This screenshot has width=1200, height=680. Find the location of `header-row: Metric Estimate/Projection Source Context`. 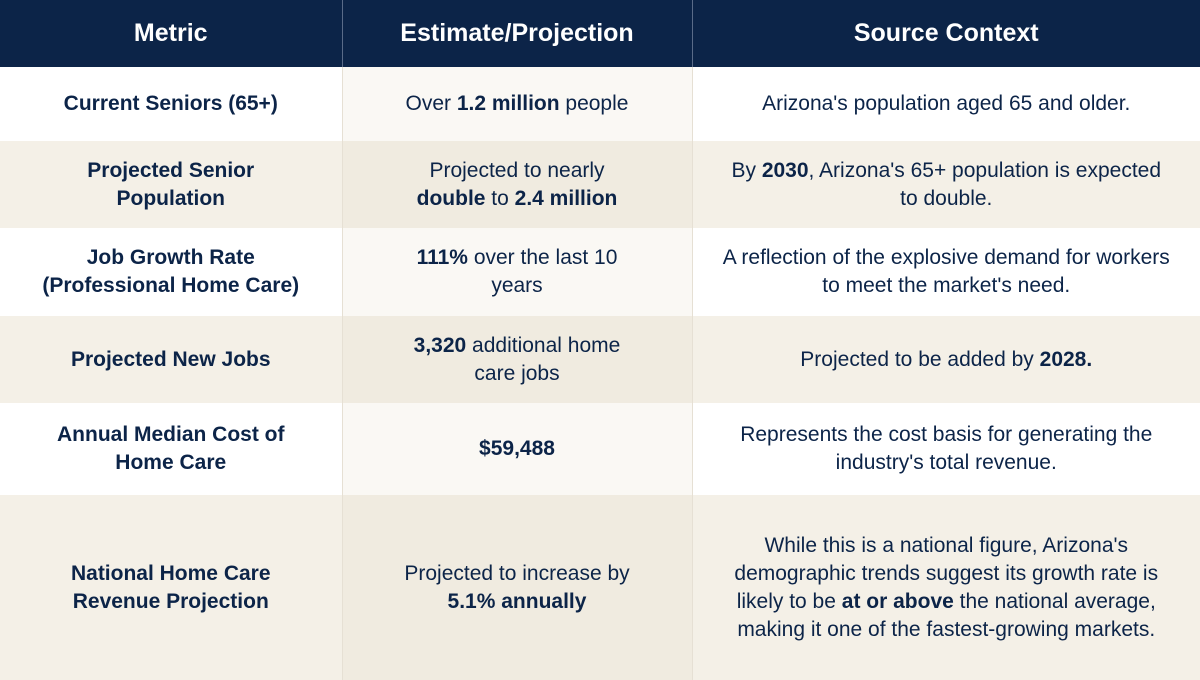

header-row: Metric Estimate/Projection Source Context is located at coordinates (600, 33).